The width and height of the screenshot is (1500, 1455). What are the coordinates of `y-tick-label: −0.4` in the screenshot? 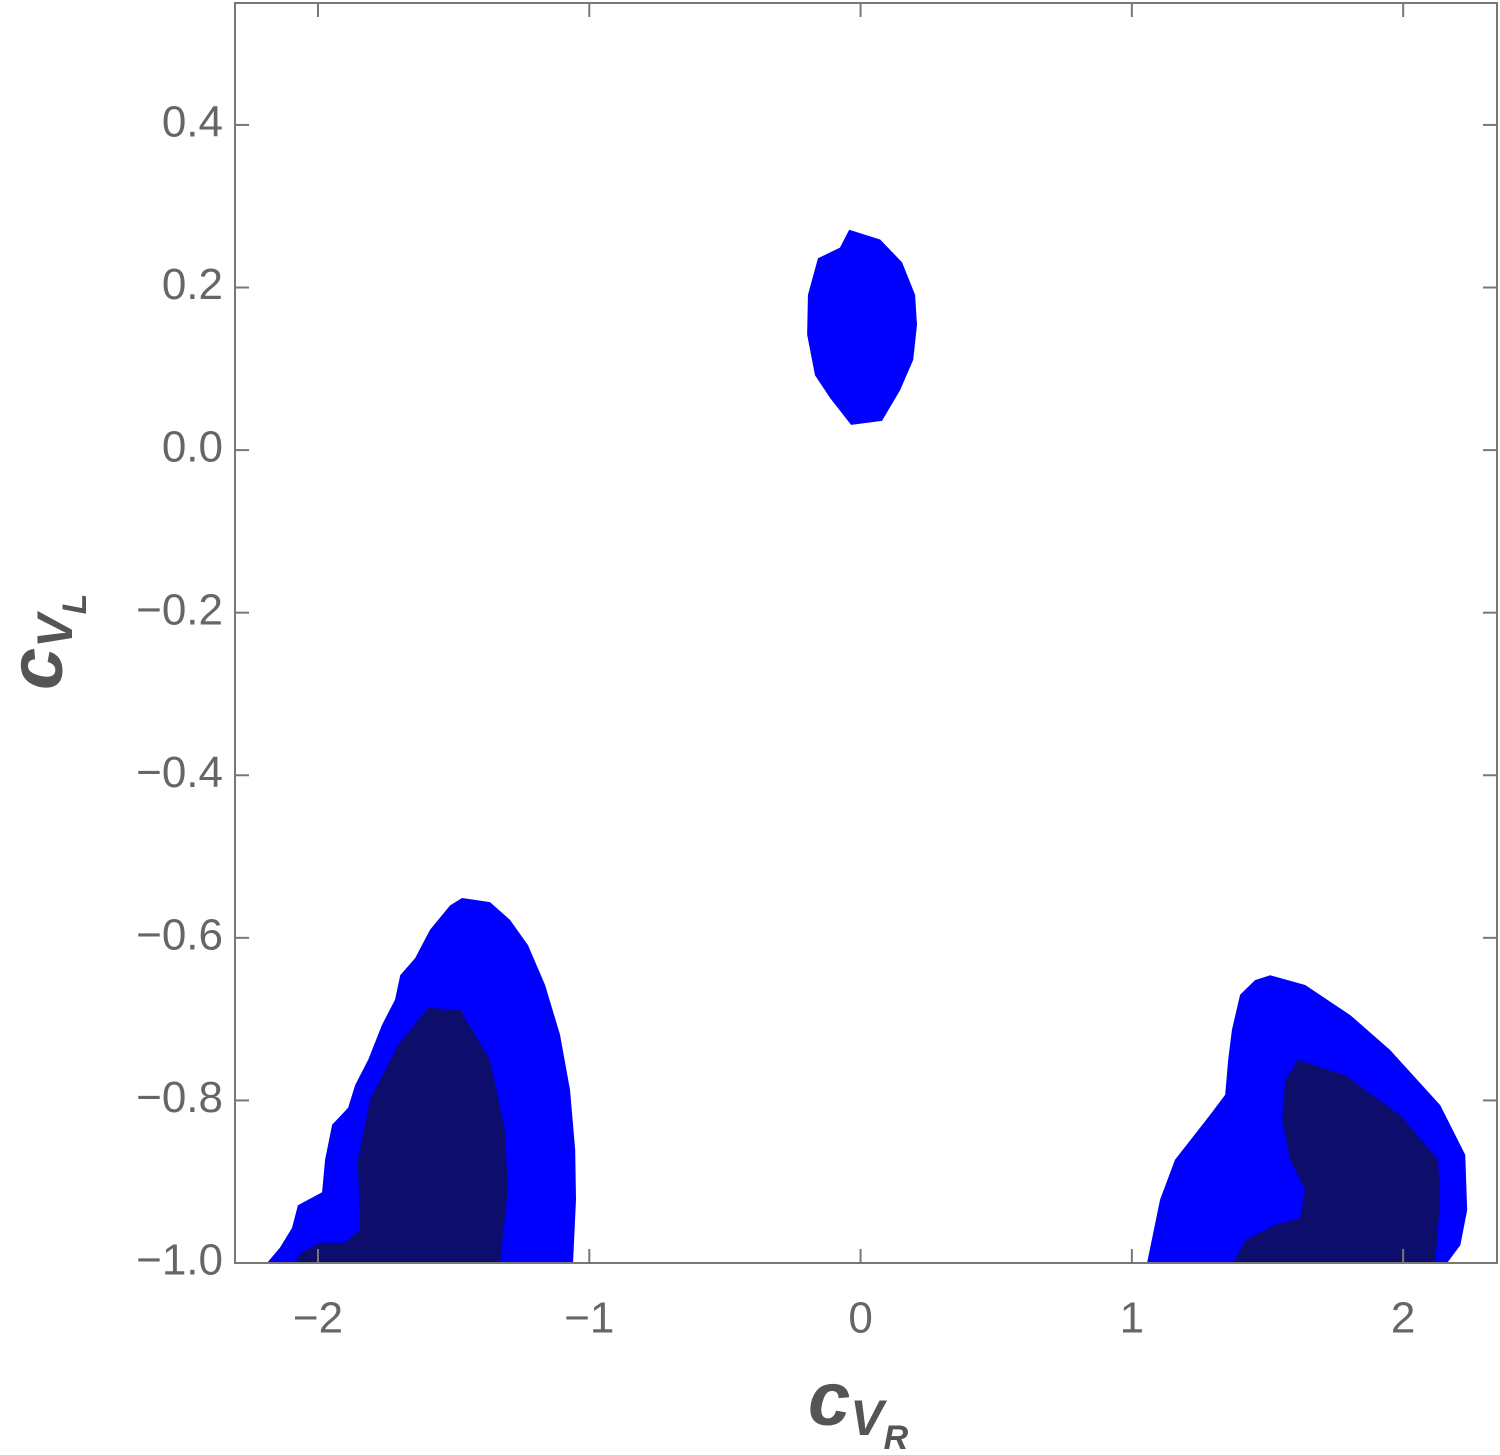 It's located at (179, 772).